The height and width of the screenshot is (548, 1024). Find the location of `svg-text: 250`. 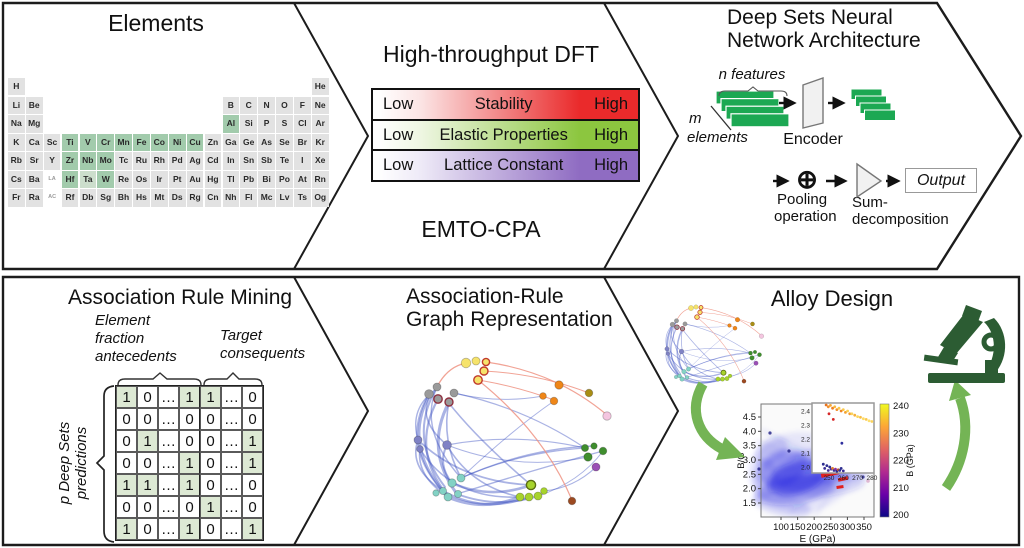

svg-text: 250 is located at coordinates (831, 527).